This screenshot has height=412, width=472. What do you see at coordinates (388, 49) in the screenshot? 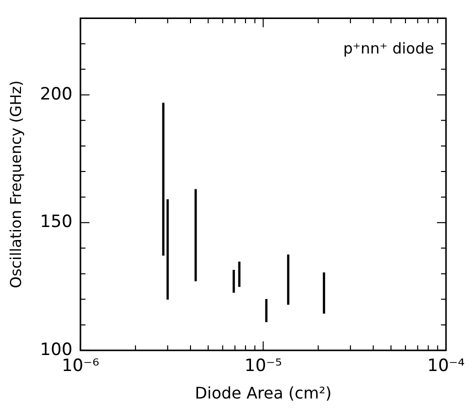
I see `annotation: p⁺nn⁺ diode` at bounding box center [388, 49].